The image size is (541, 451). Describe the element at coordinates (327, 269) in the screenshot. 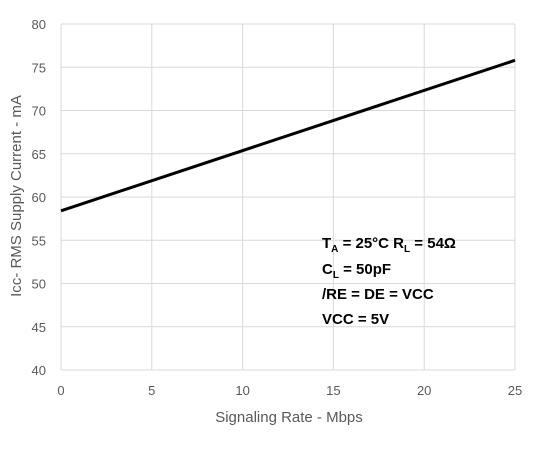

I see `cl-symbol: C` at that location.